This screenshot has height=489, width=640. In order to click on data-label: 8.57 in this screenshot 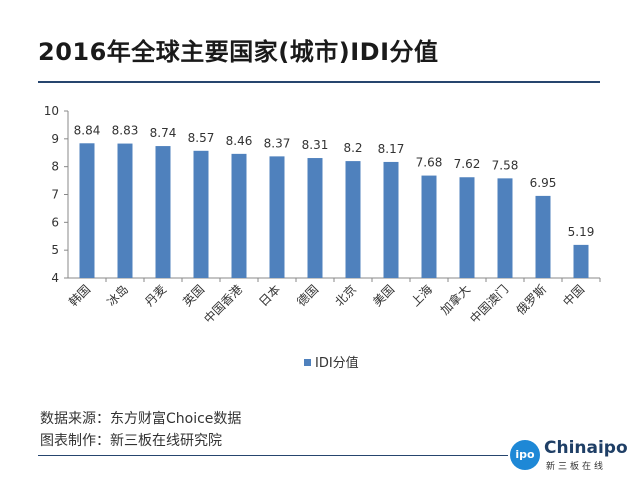, I will do `click(201, 138)`.